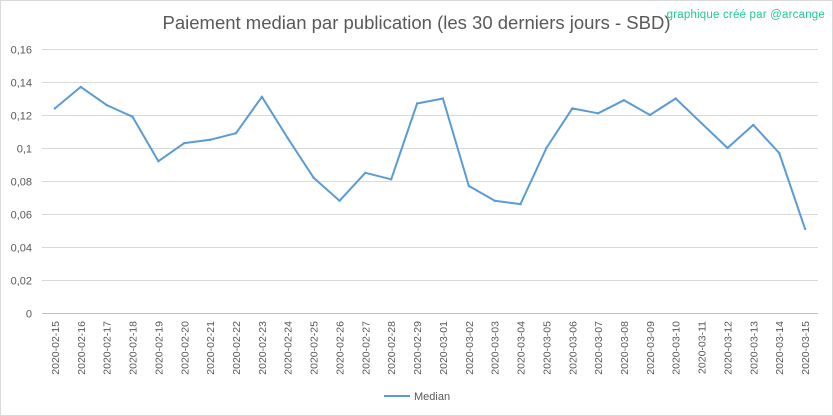 This screenshot has height=416, width=833. Describe the element at coordinates (444, 348) in the screenshot. I see `x-tick-label: 2020-03-01` at that location.